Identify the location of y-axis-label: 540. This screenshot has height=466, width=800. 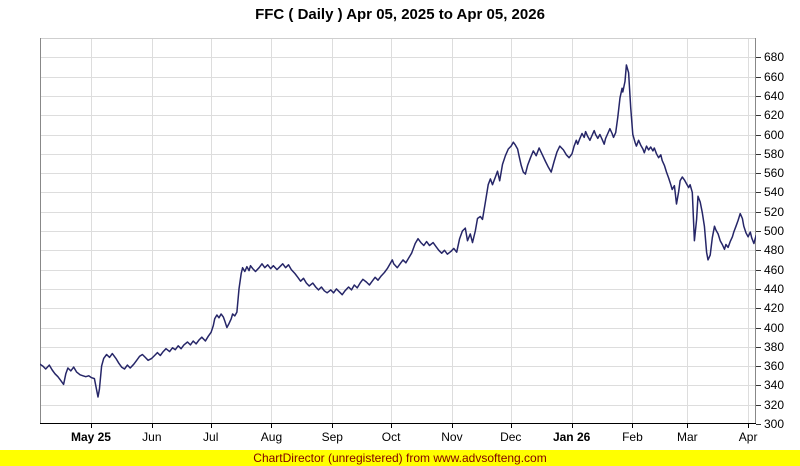
(774, 192).